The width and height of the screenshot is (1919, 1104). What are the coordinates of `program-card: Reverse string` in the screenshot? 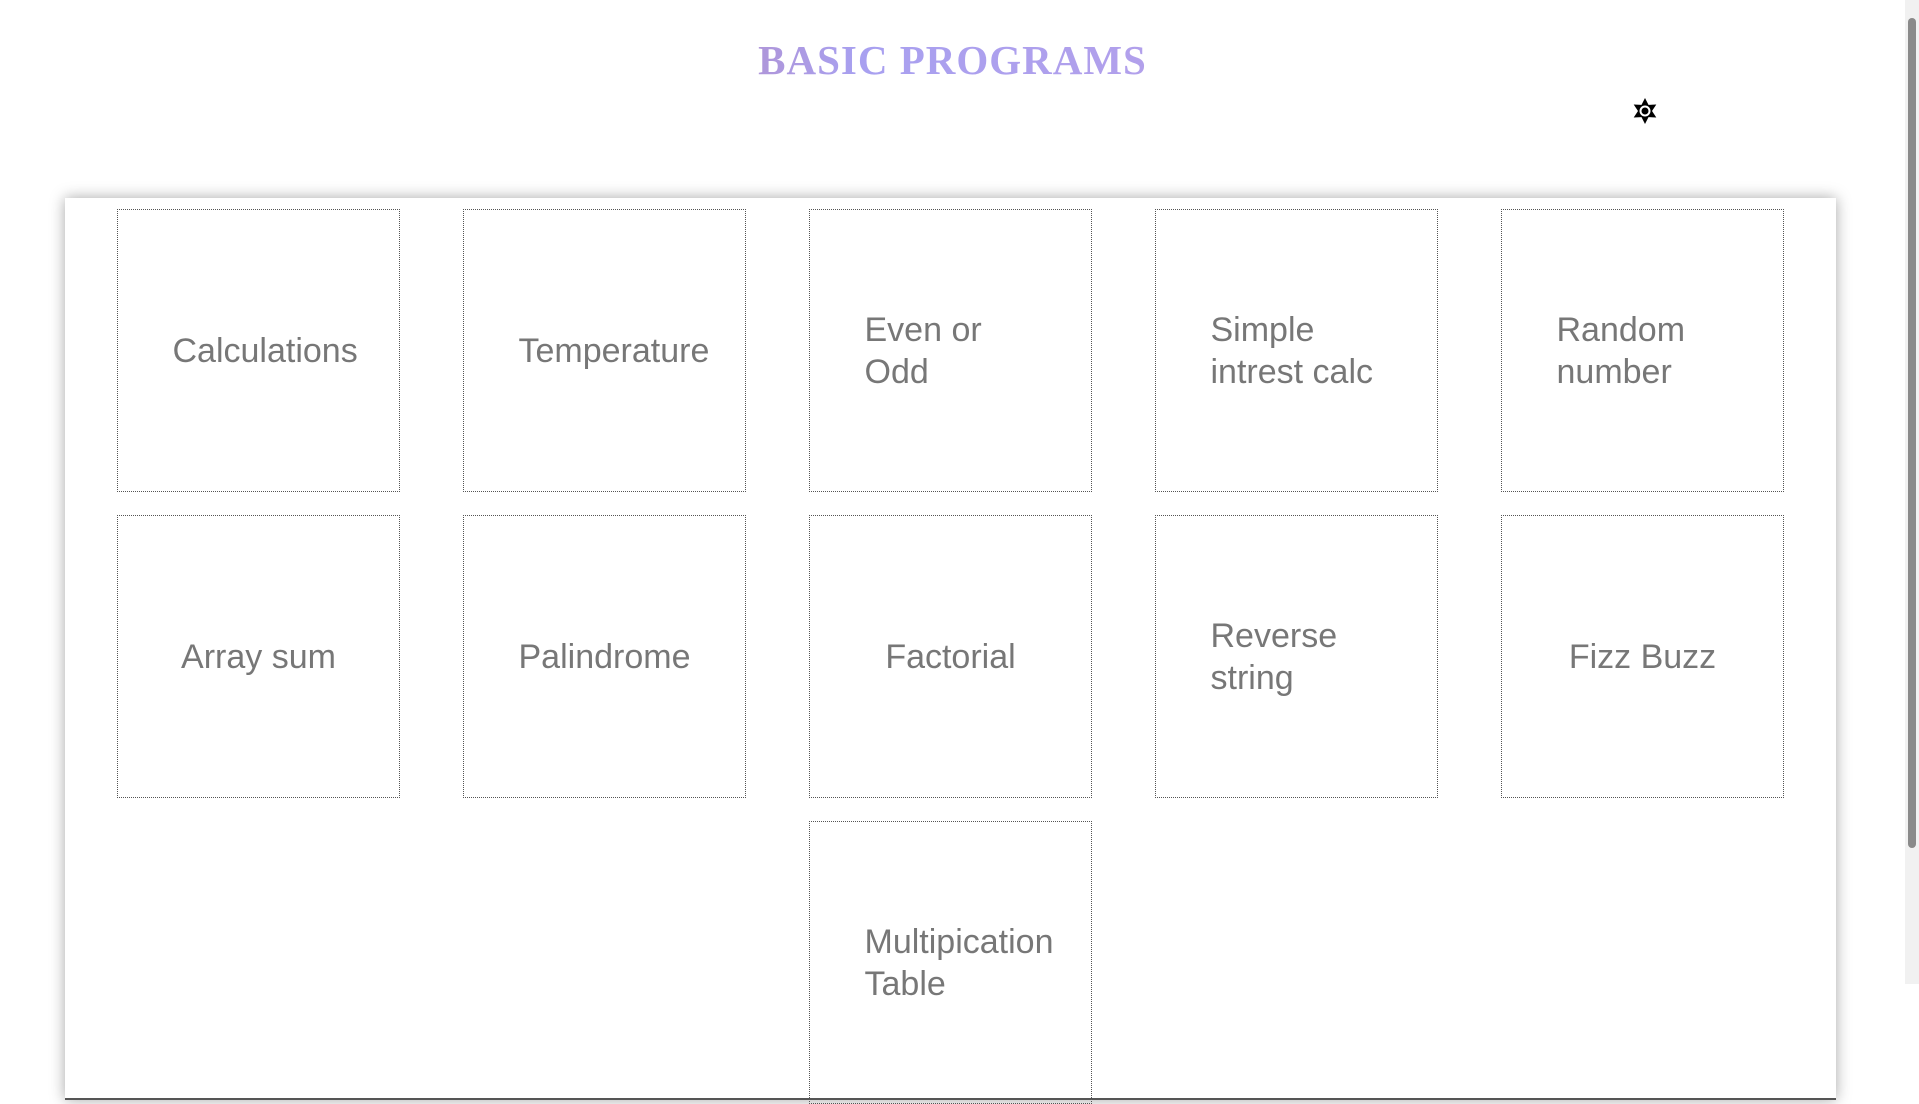 It's located at (1296, 656).